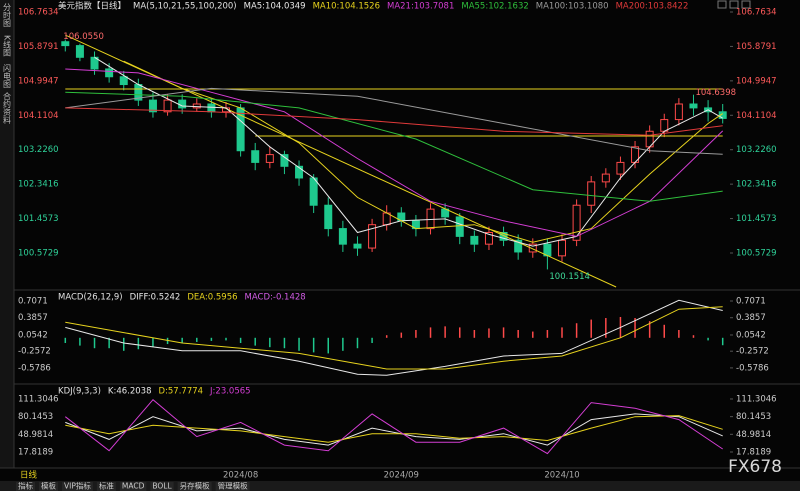 This screenshot has width=800, height=491. I want to click on y-tick-label: 101.4573, so click(756, 219).